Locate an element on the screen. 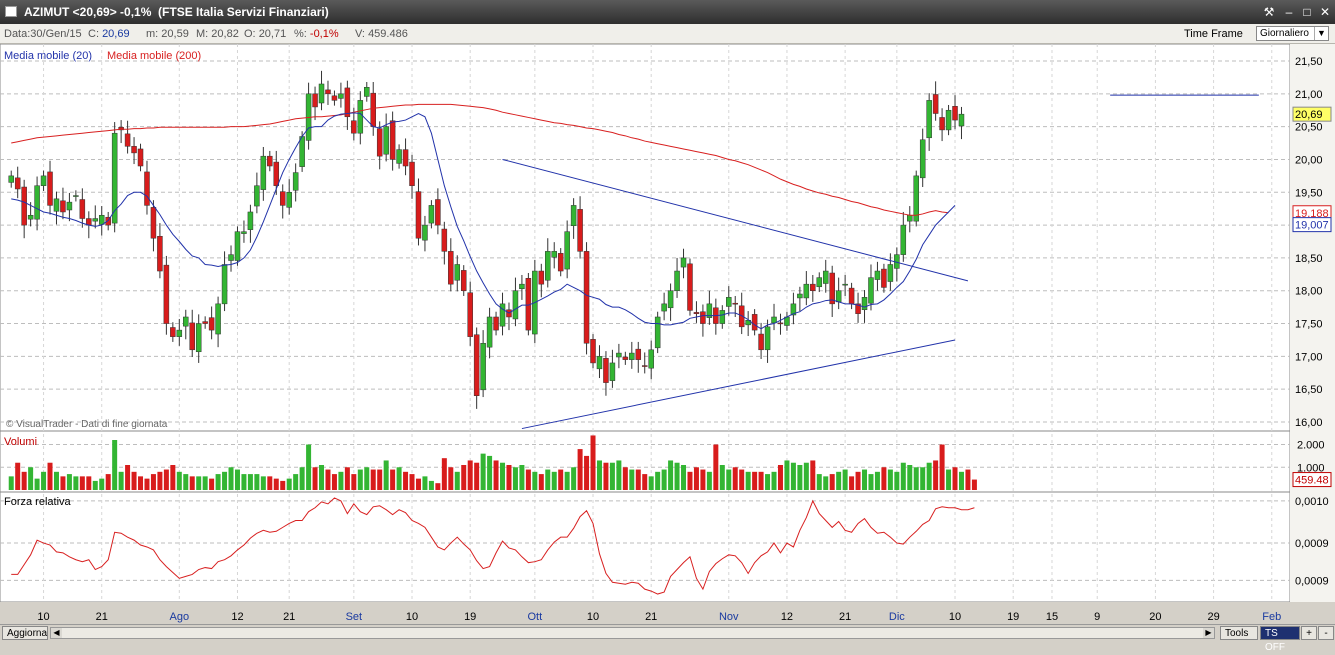 The width and height of the screenshot is (1335, 655). x-tick-label: 21 is located at coordinates (102, 617).